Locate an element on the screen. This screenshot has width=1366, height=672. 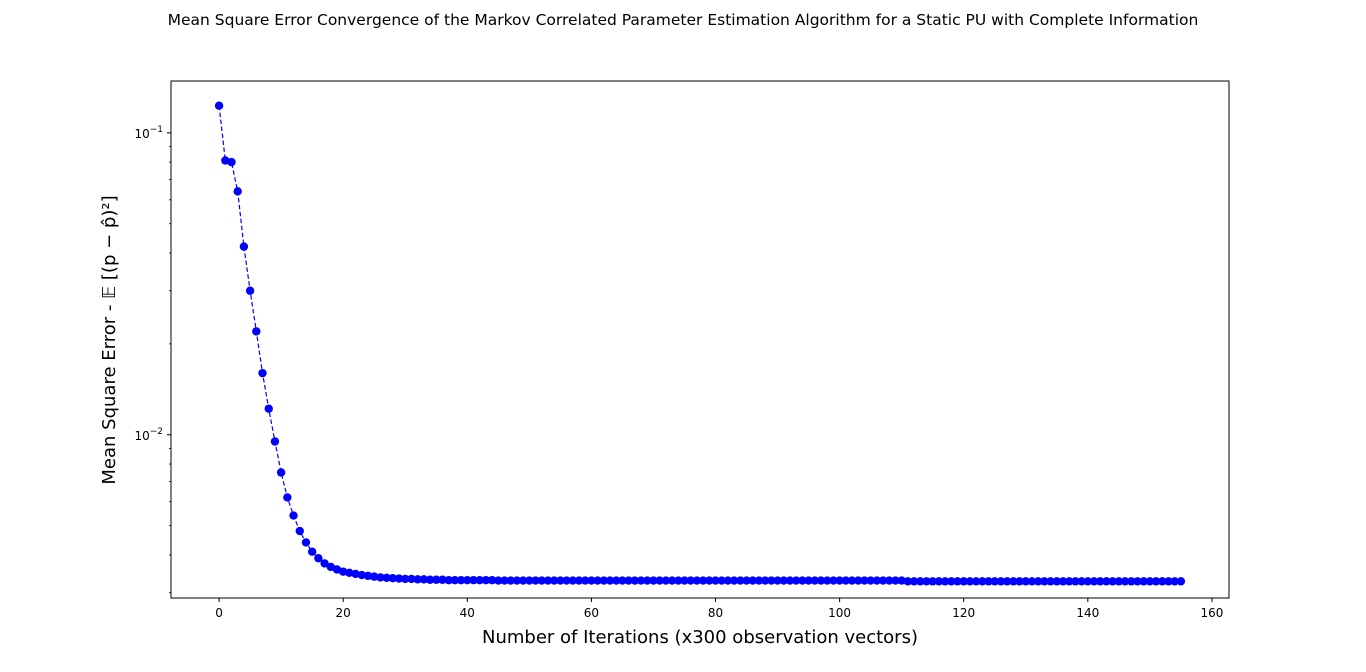
x-tick-label: 140 is located at coordinates (1087, 613).